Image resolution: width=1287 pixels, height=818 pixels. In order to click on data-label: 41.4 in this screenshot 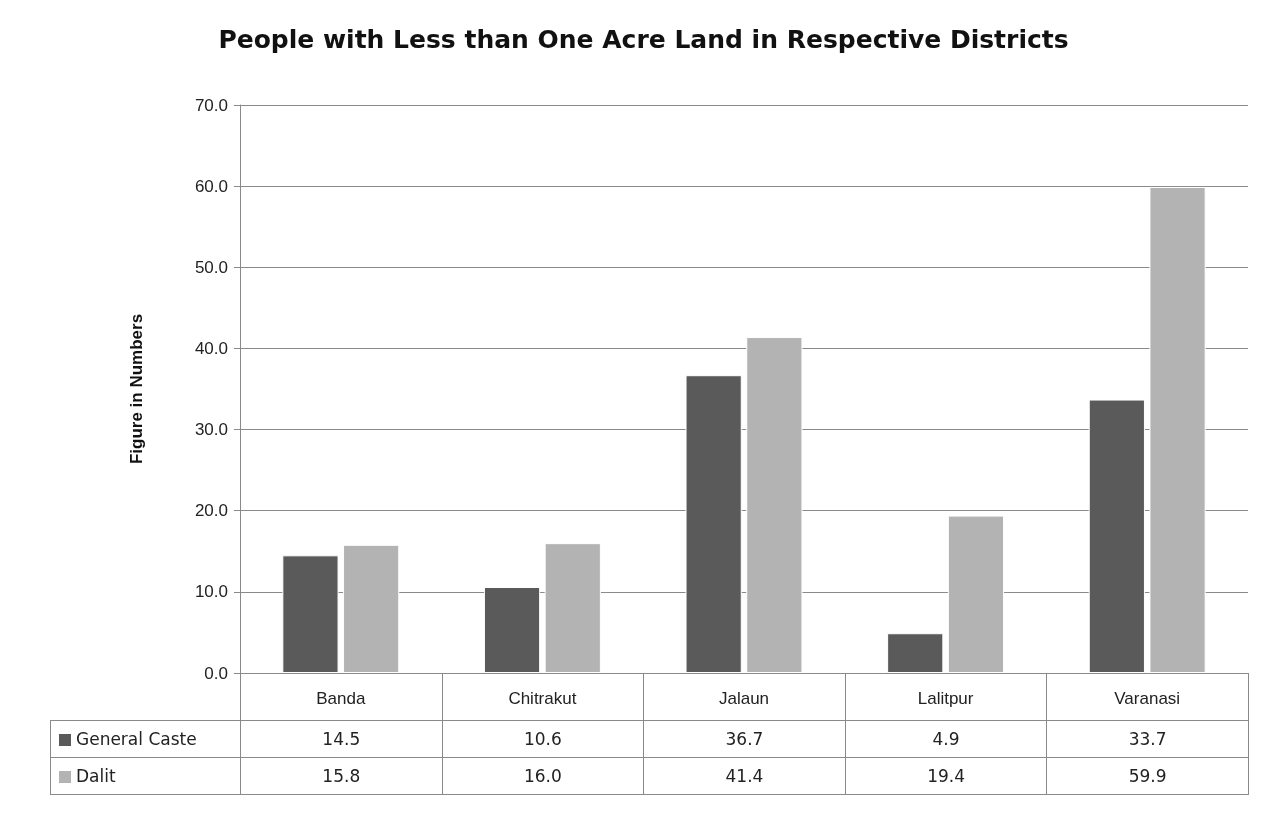, I will do `click(744, 775)`.